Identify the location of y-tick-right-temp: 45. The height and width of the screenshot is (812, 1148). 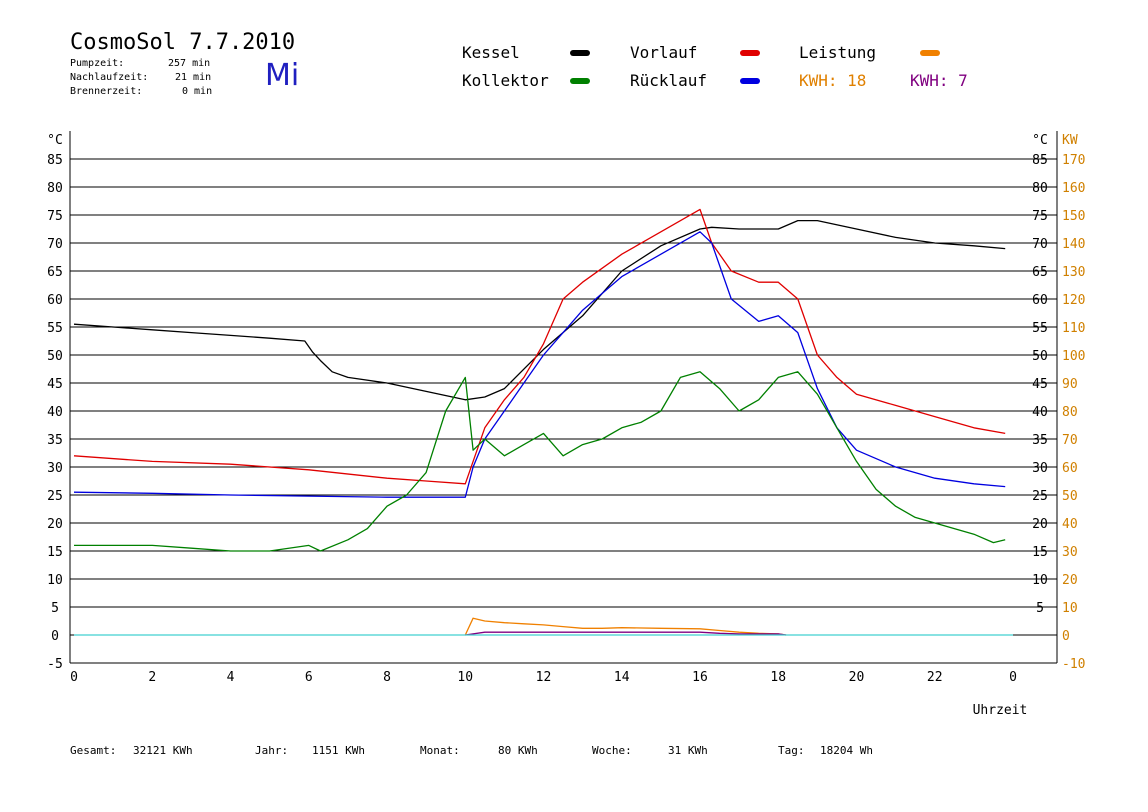
(1040, 384).